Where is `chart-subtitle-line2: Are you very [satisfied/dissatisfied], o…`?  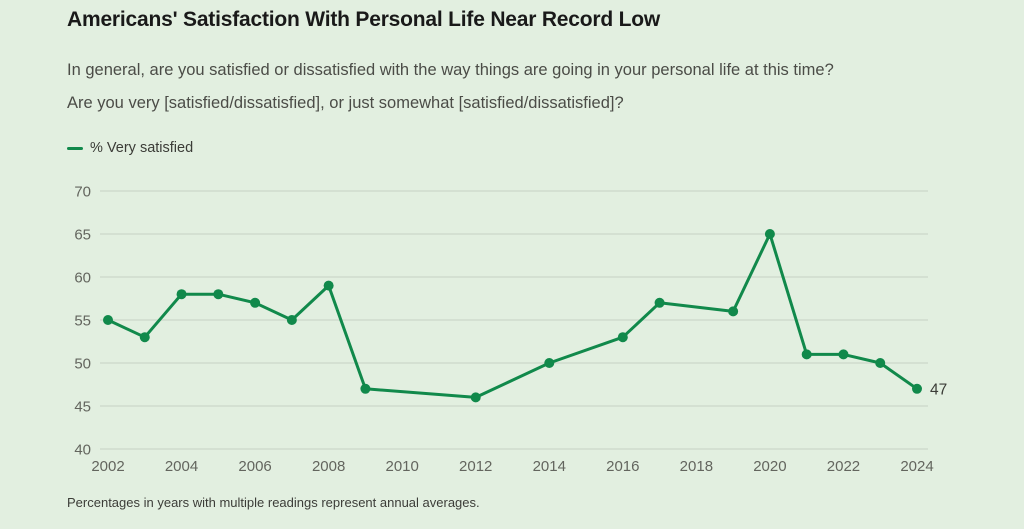
chart-subtitle-line2: Are you very [satisfied/dissatisfied], o… is located at coordinates (345, 103).